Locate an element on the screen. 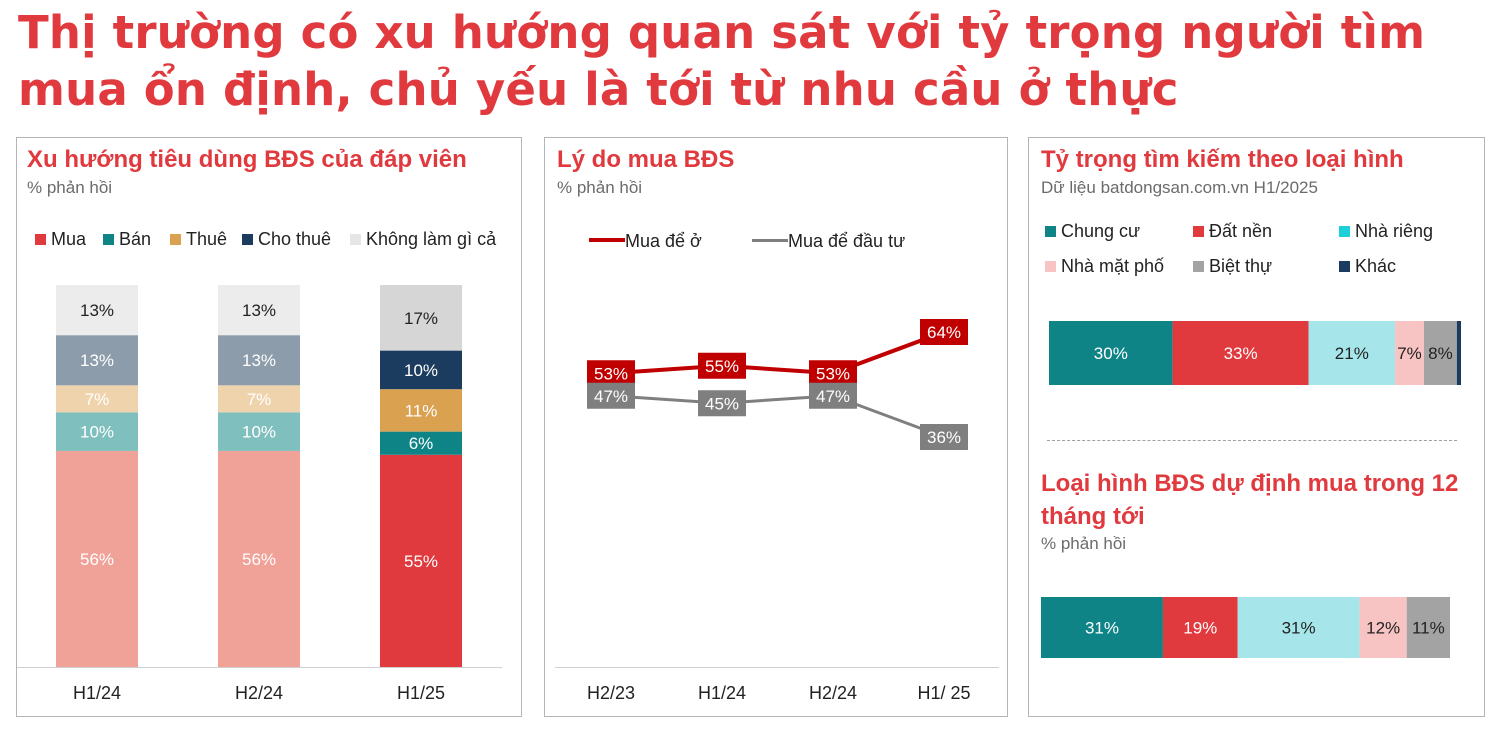  data-label: 12% is located at coordinates (1383, 628).